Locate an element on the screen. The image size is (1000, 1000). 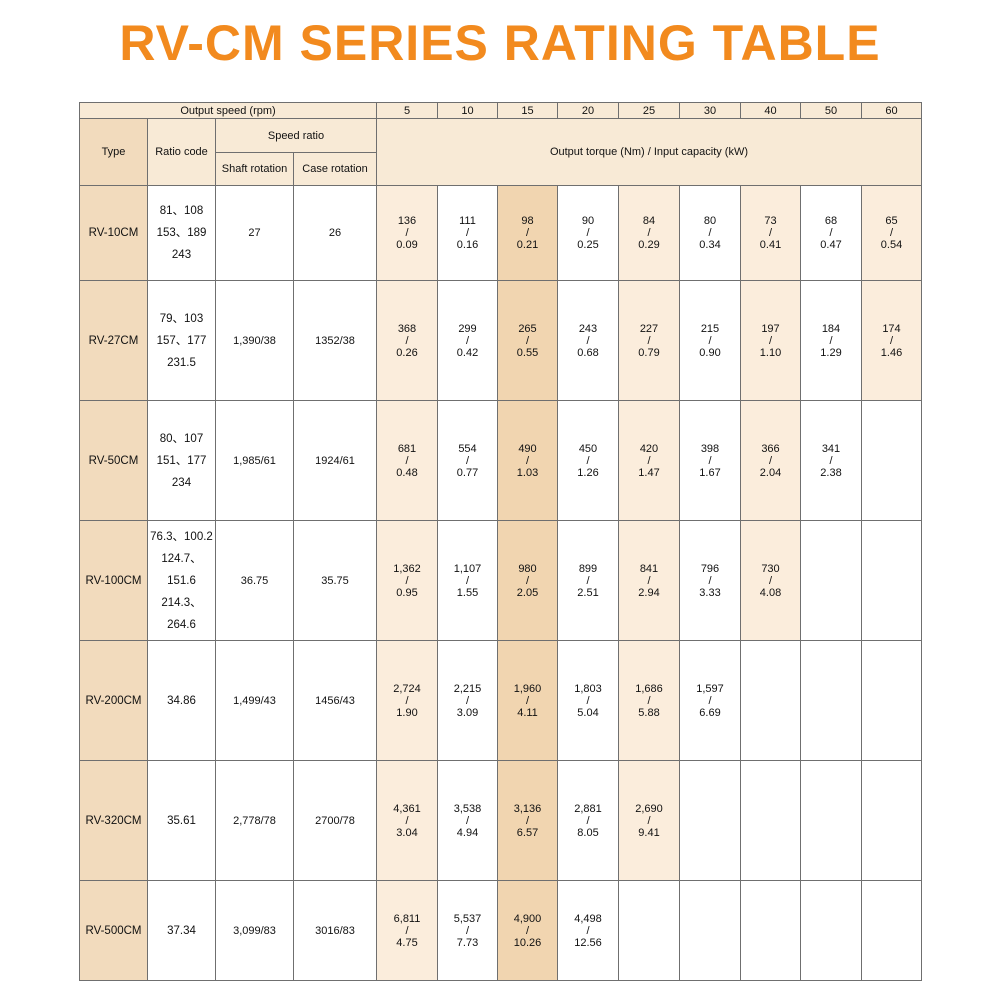
type-cell: RV-500CM is located at coordinates (113, 930).